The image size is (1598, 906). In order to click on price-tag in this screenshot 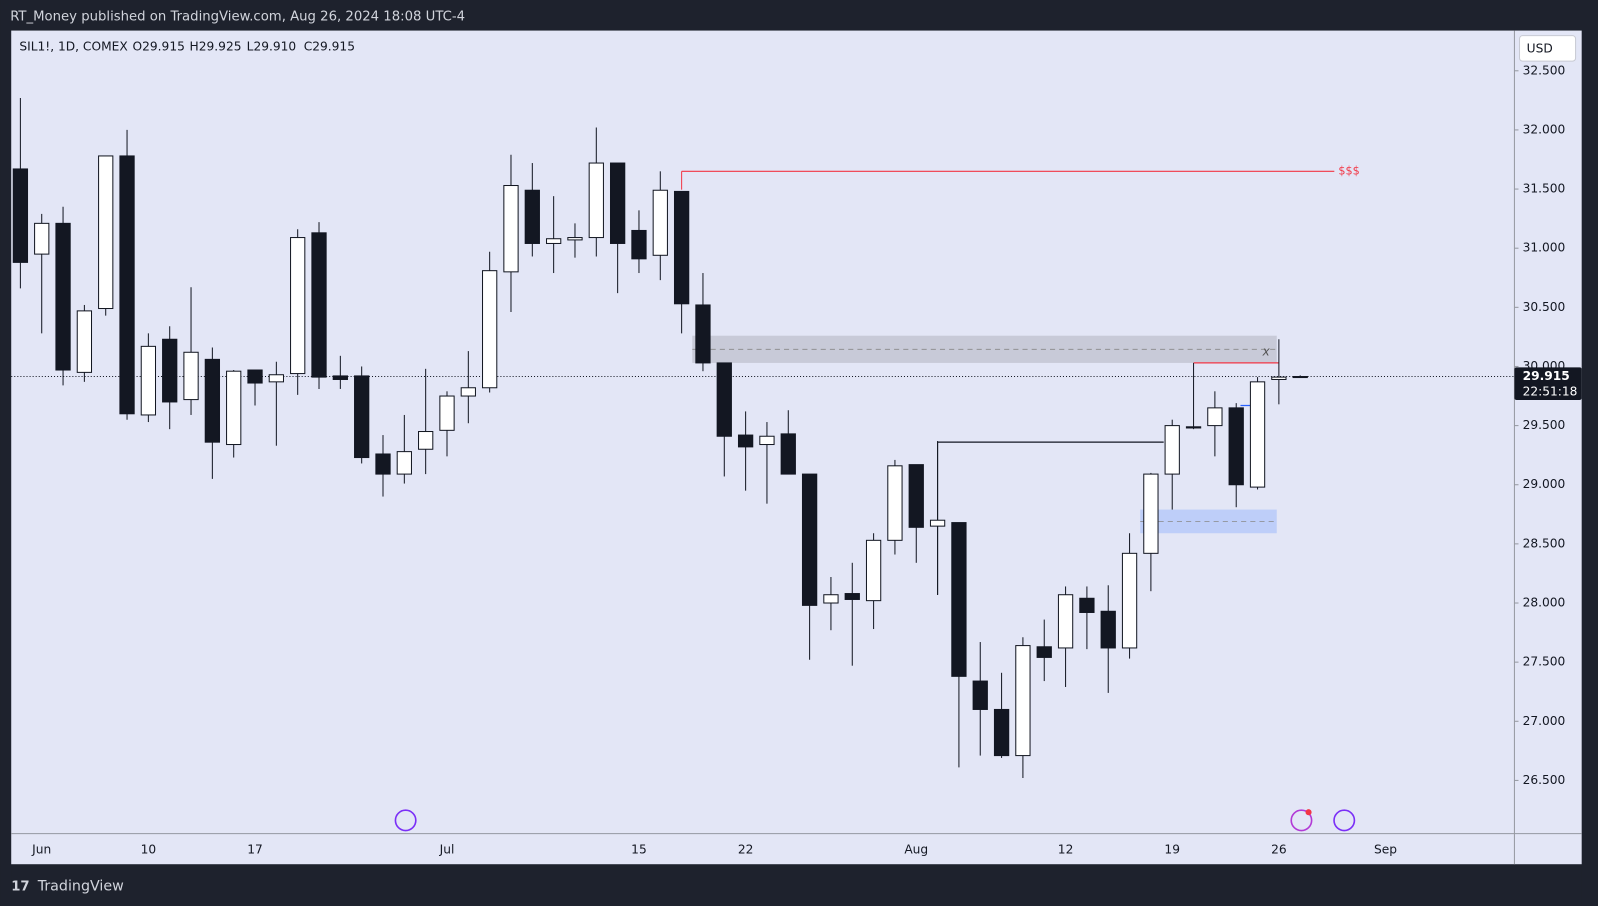, I will do `click(1548, 383)`.